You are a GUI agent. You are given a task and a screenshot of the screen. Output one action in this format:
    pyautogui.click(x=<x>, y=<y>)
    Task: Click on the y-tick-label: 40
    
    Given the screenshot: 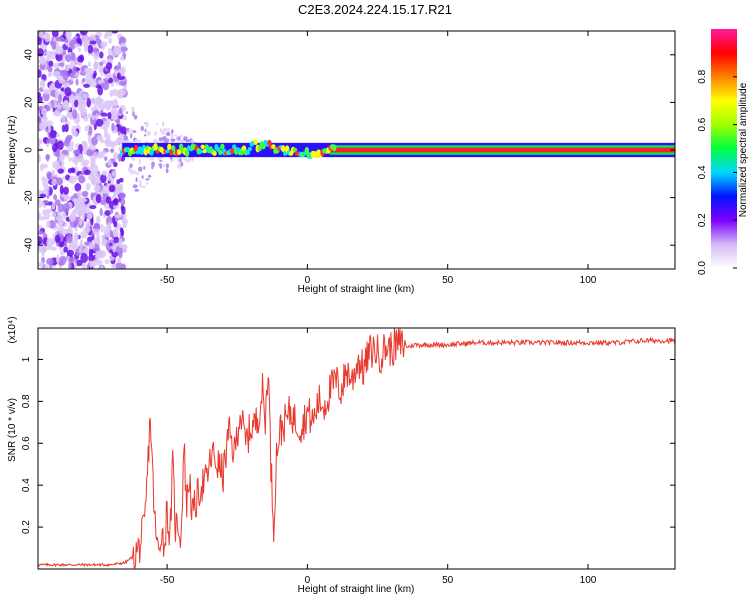 What is the action you would take?
    pyautogui.click(x=29, y=55)
    